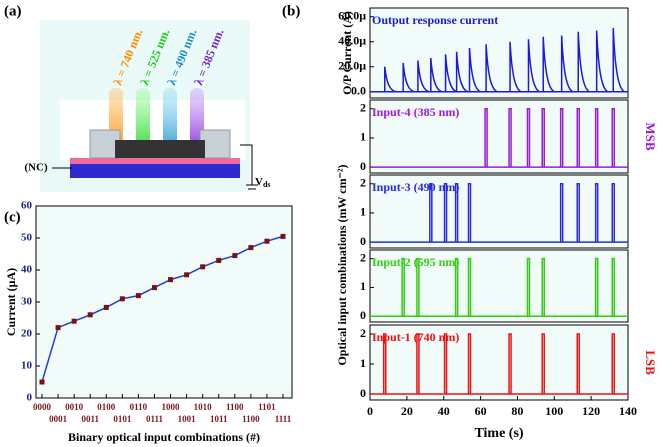 The width and height of the screenshot is (661, 447). I want to click on nanocrystal, so click(160, 149).